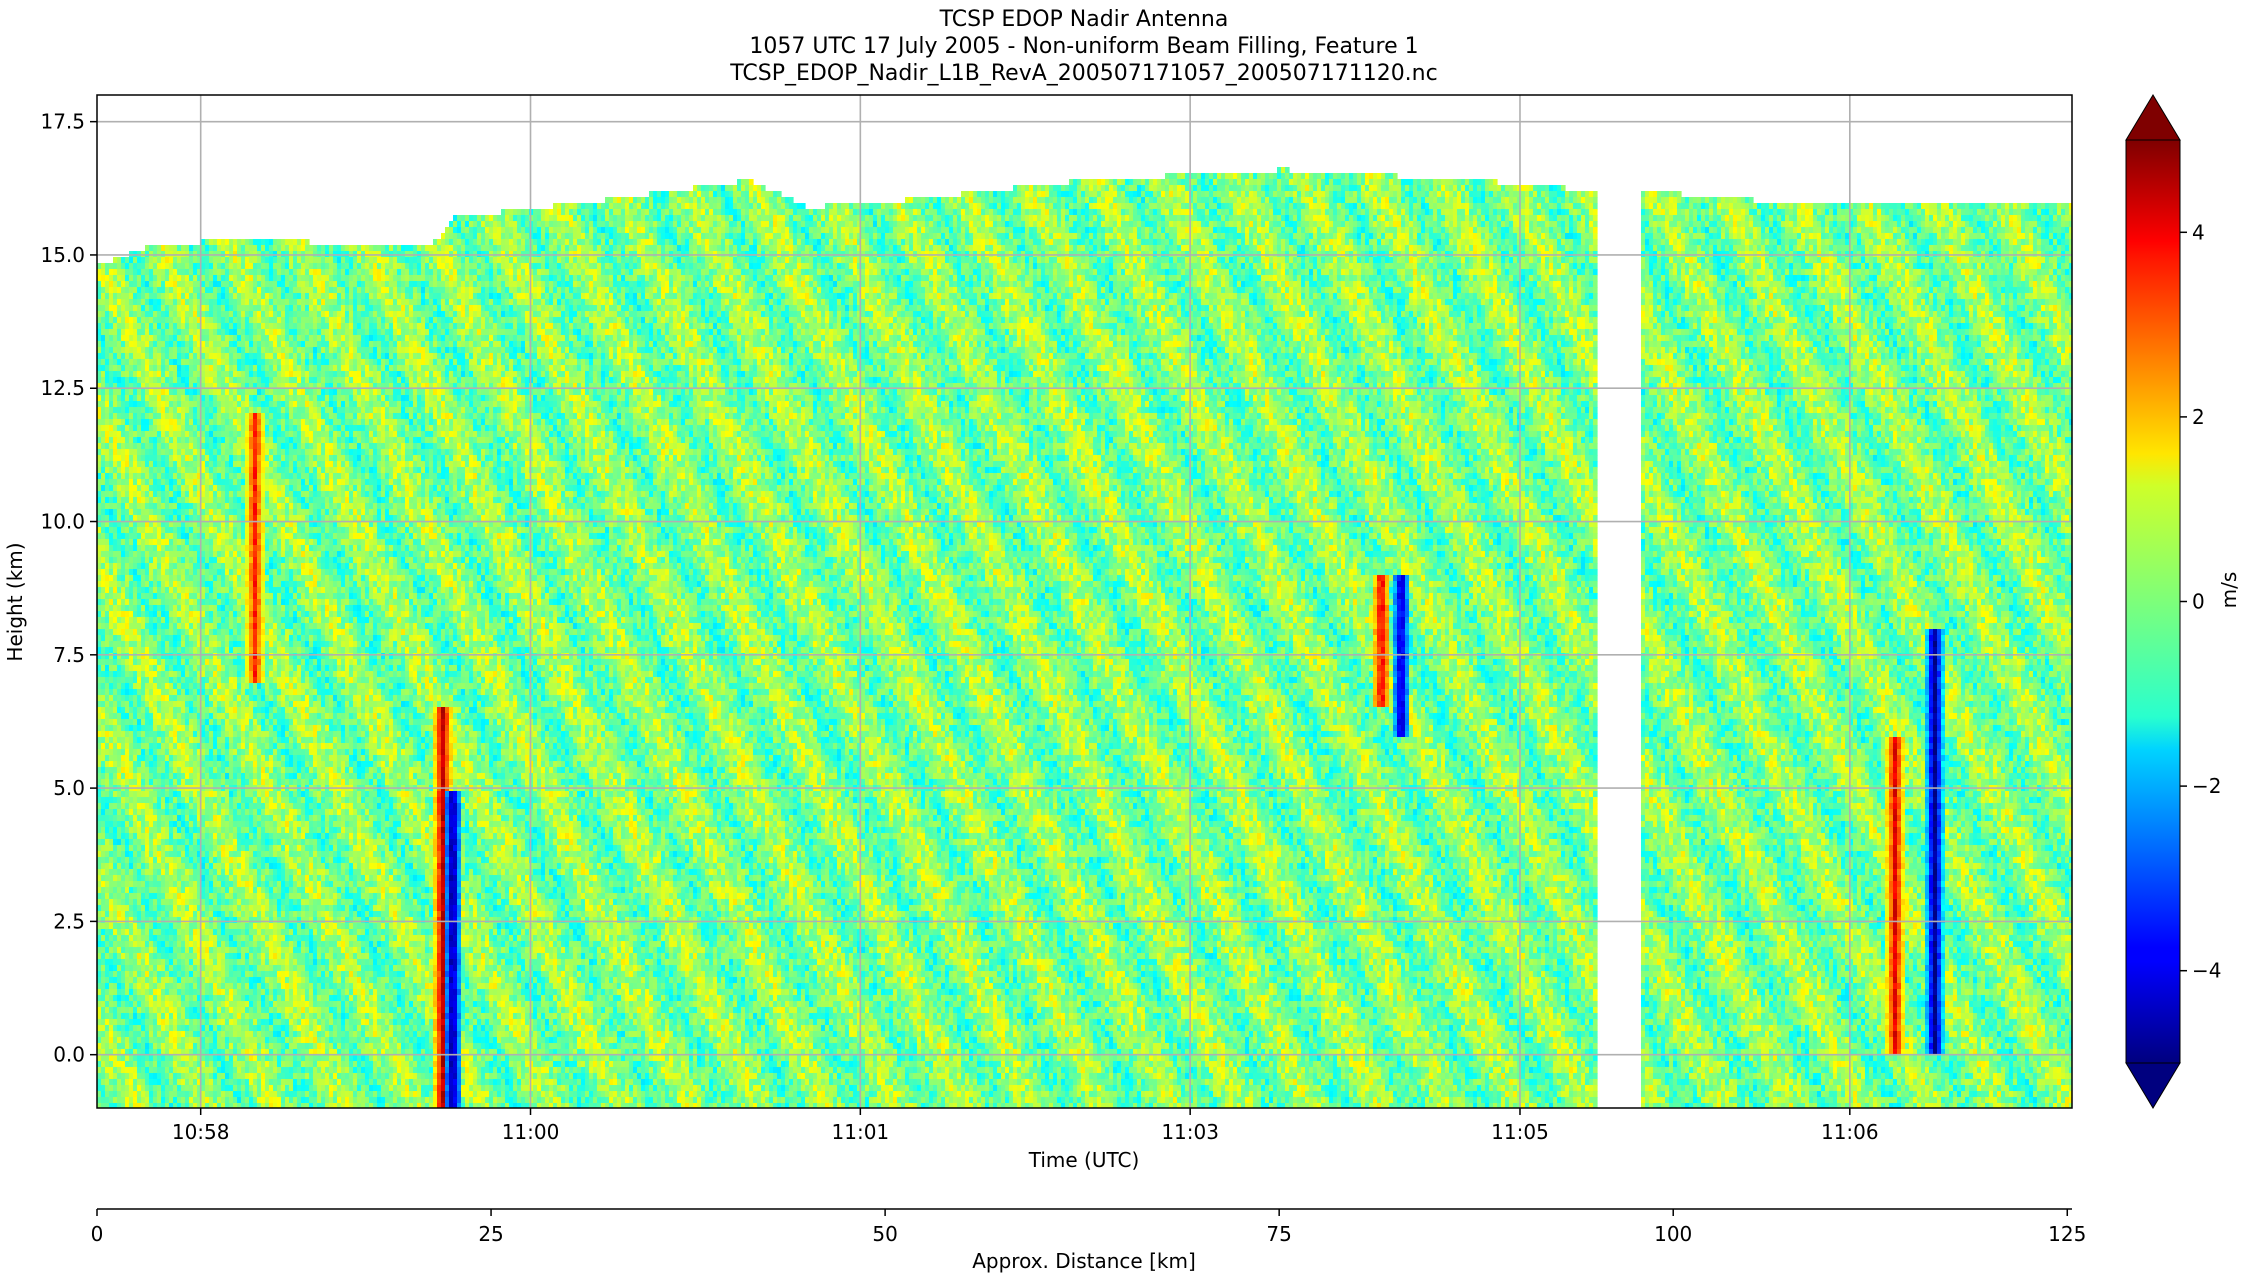  Describe the element at coordinates (531, 1132) in the screenshot. I see `time-tick-label: 11:00` at that location.